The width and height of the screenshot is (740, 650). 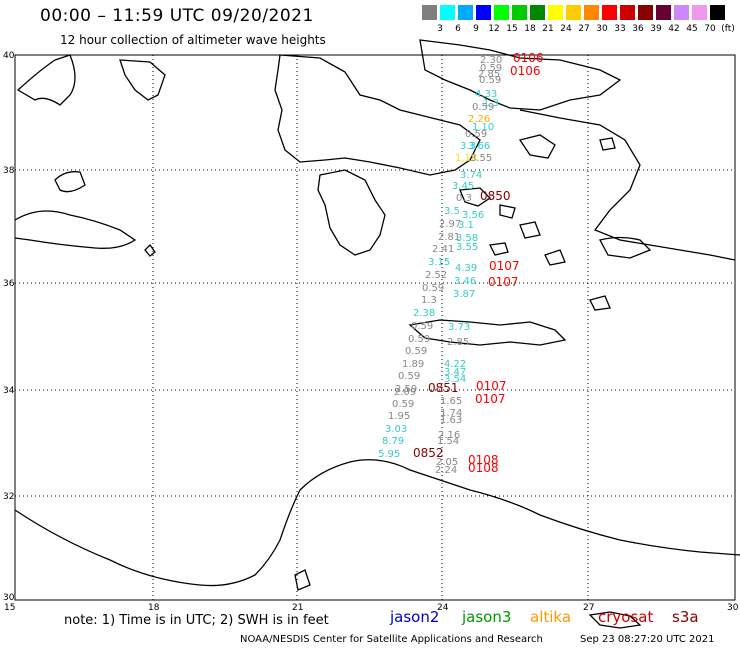 What do you see at coordinates (389, 454) in the screenshot?
I see `wave-height-label: 5.95` at bounding box center [389, 454].